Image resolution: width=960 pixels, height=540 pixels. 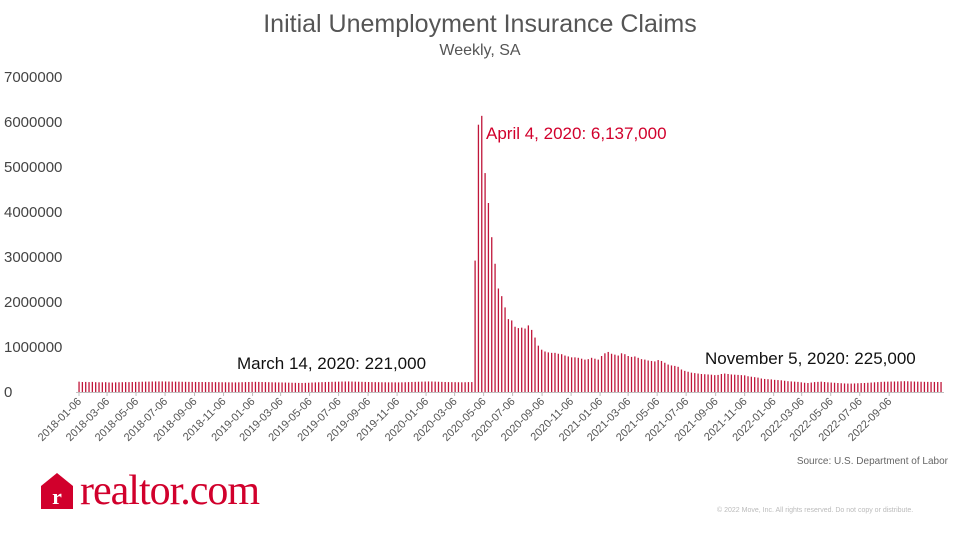 What do you see at coordinates (33, 122) in the screenshot?
I see `y-tick-label: 6000000` at bounding box center [33, 122].